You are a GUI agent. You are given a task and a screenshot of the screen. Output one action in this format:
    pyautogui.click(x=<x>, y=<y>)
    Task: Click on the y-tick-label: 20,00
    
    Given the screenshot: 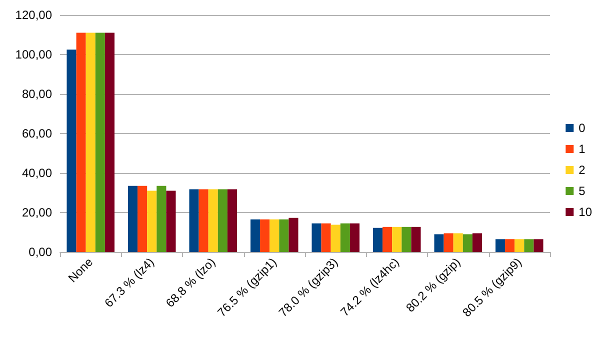 What is the action you would take?
    pyautogui.click(x=37, y=213)
    